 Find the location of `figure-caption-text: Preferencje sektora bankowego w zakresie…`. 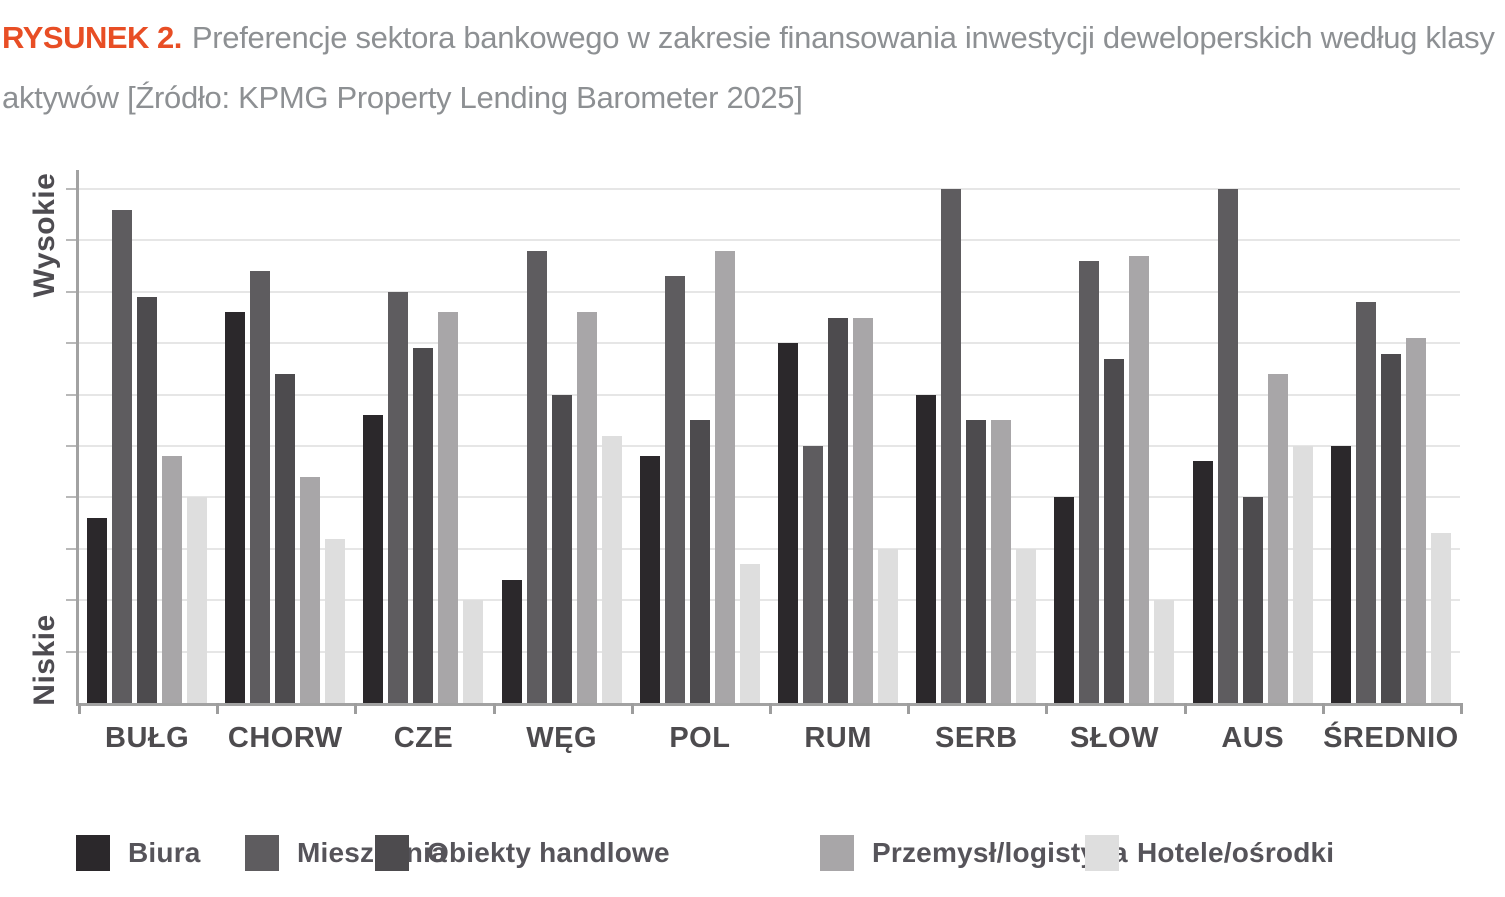

figure-caption-text: Preferencje sektora bankowego w zakresie… is located at coordinates (843, 37).